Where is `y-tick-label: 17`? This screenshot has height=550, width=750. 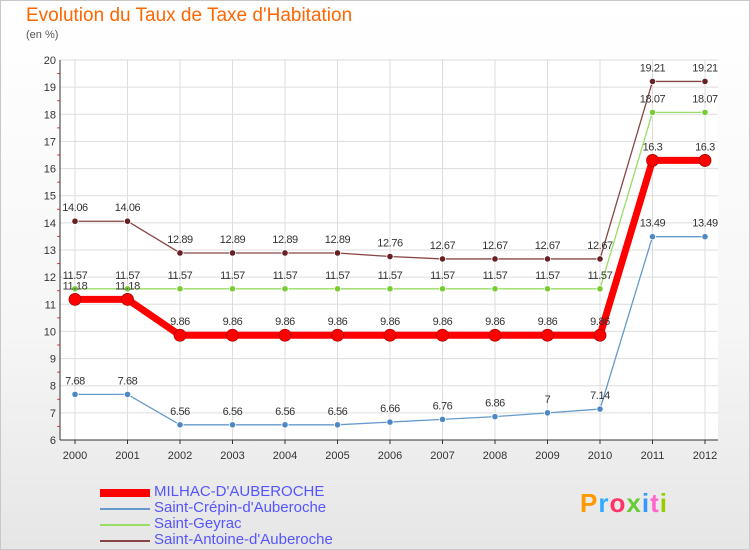
y-tick-label: 17 is located at coordinates (50, 142).